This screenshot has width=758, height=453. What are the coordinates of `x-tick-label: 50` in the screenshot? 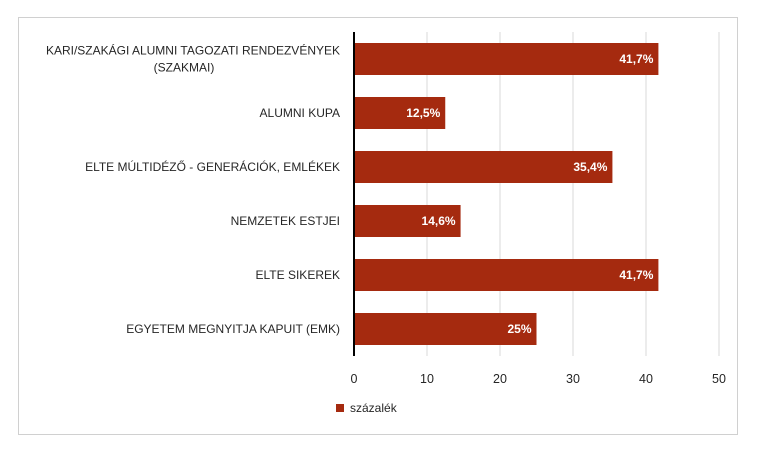 It's located at (719, 379).